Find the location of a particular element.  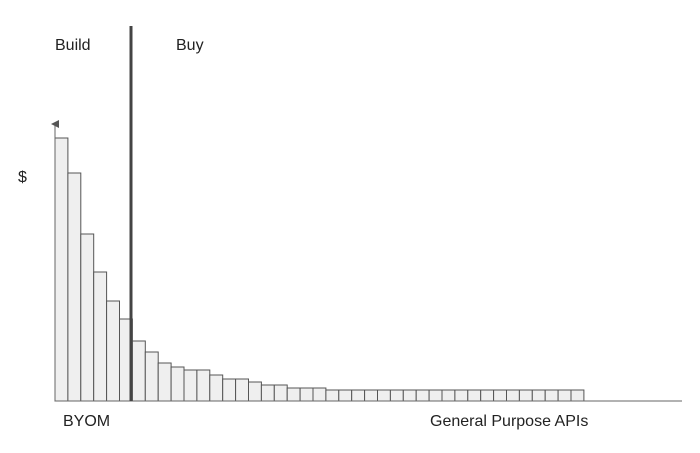

apis-label: General Purpose APIs is located at coordinates (509, 421).